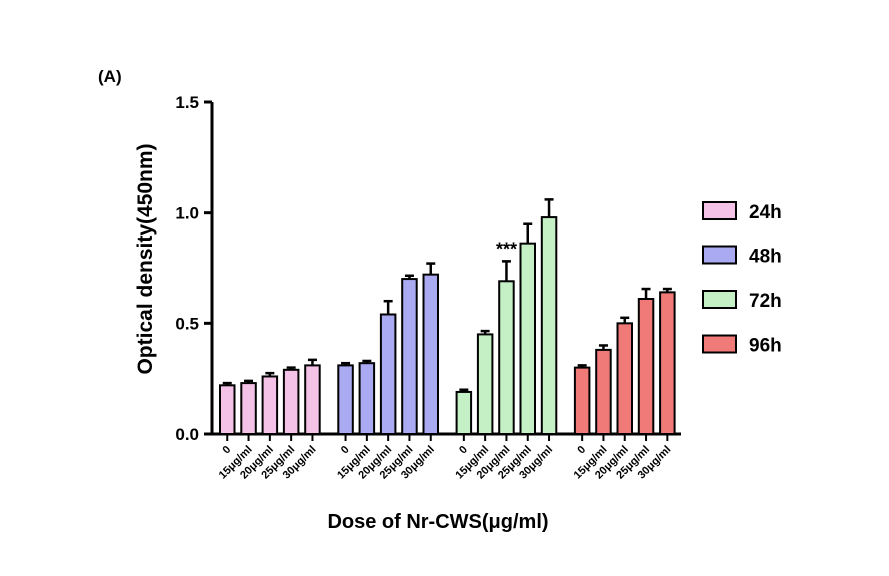 This screenshot has width=889, height=576. What do you see at coordinates (187, 434) in the screenshot?
I see `y-tick-label: 0.0` at bounding box center [187, 434].